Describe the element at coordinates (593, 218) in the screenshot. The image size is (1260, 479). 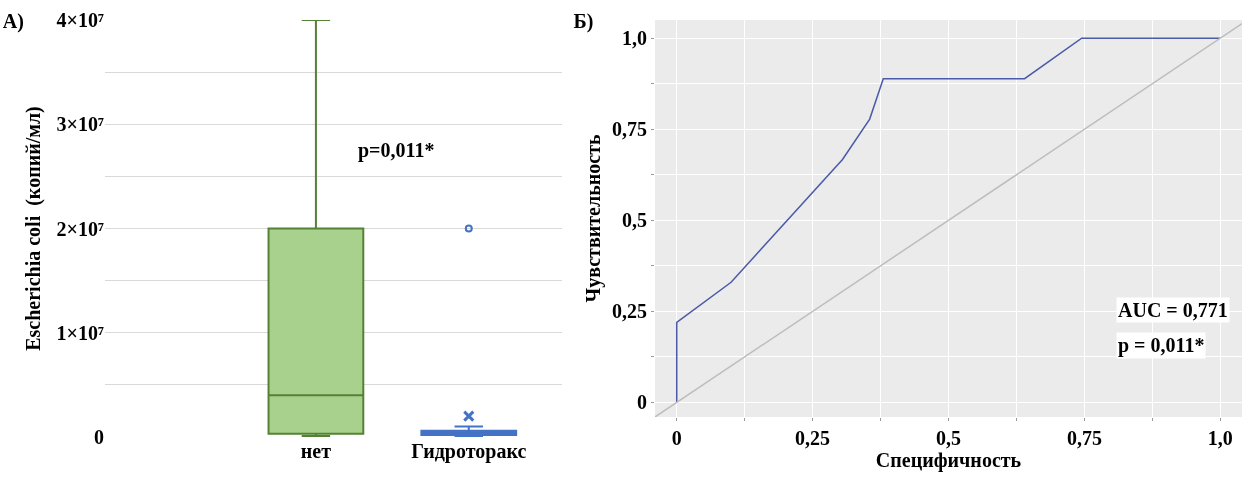
I see `y-axis-title: Чувствительность` at that location.